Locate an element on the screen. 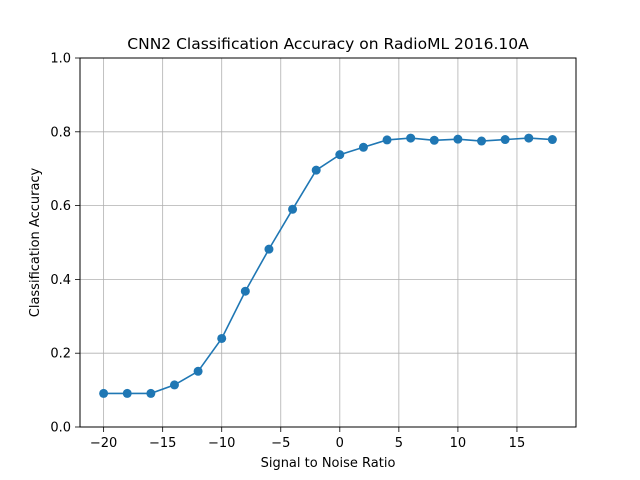 The width and height of the screenshot is (640, 480). x-axis-label: Signal to Noise Ratio is located at coordinates (328, 463).